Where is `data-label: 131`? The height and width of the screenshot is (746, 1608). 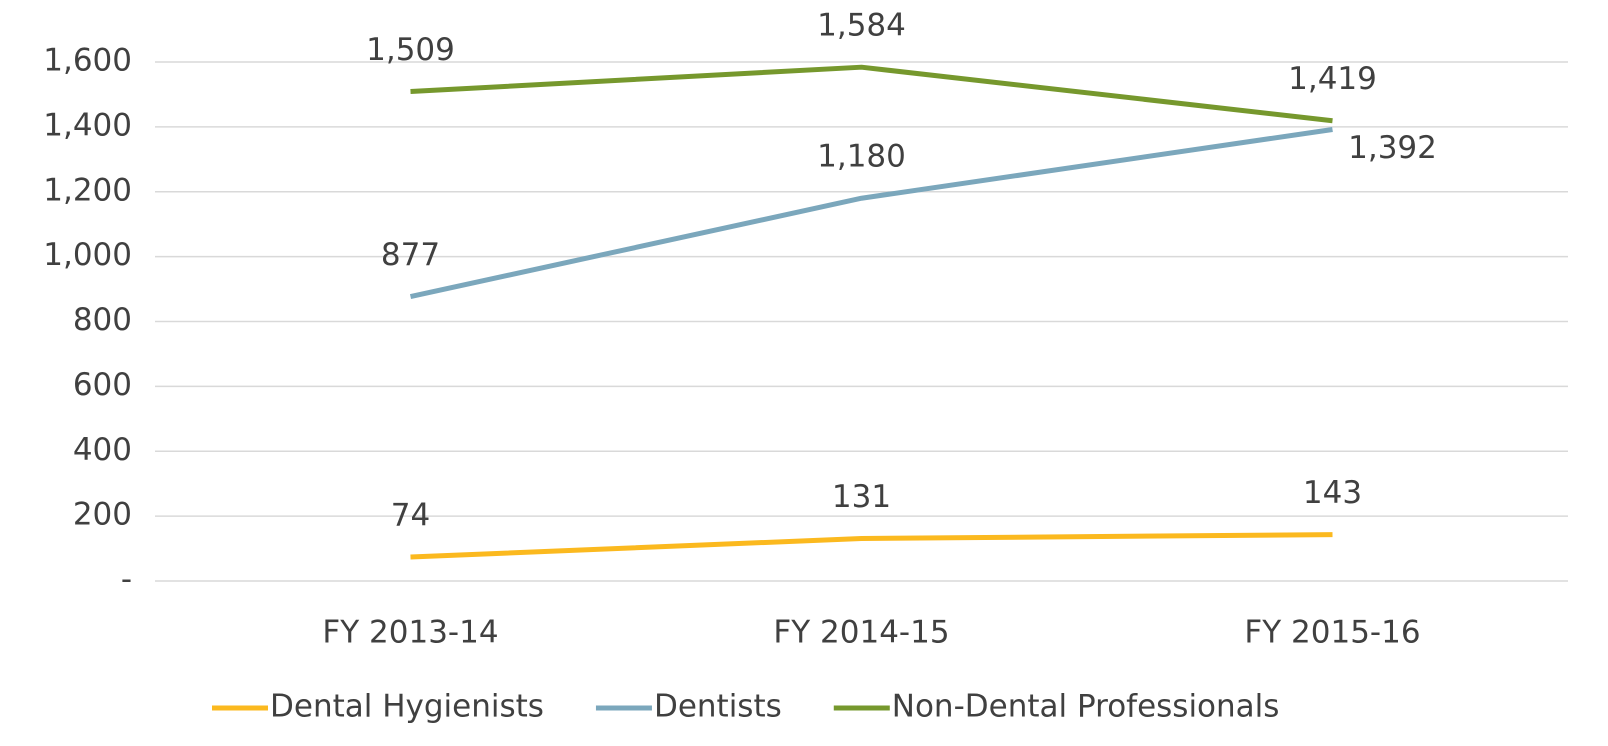 data-label: 131 is located at coordinates (861, 497).